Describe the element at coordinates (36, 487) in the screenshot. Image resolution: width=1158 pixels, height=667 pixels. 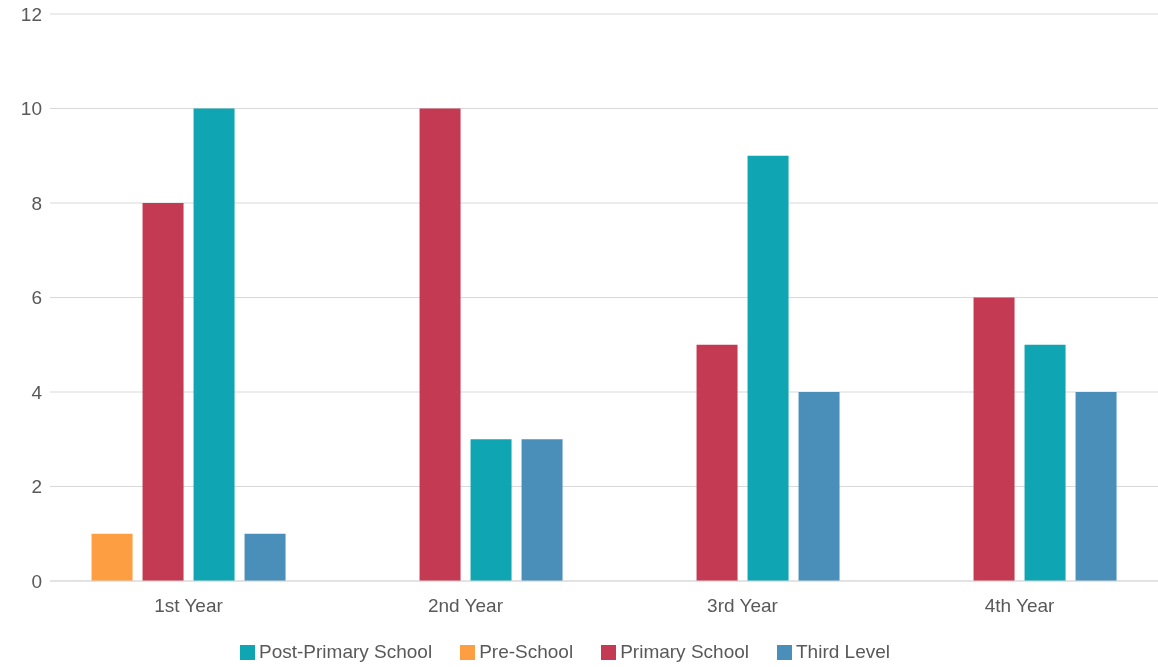
I see `y-tick-label: 2` at that location.